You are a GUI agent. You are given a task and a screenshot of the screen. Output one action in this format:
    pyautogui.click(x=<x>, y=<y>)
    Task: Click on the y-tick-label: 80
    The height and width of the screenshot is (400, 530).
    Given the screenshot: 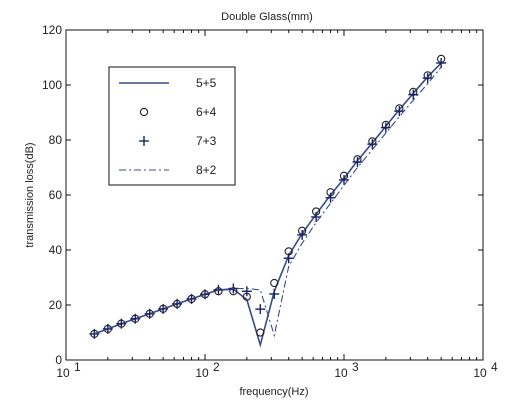 What is the action you would take?
    pyautogui.click(x=56, y=140)
    